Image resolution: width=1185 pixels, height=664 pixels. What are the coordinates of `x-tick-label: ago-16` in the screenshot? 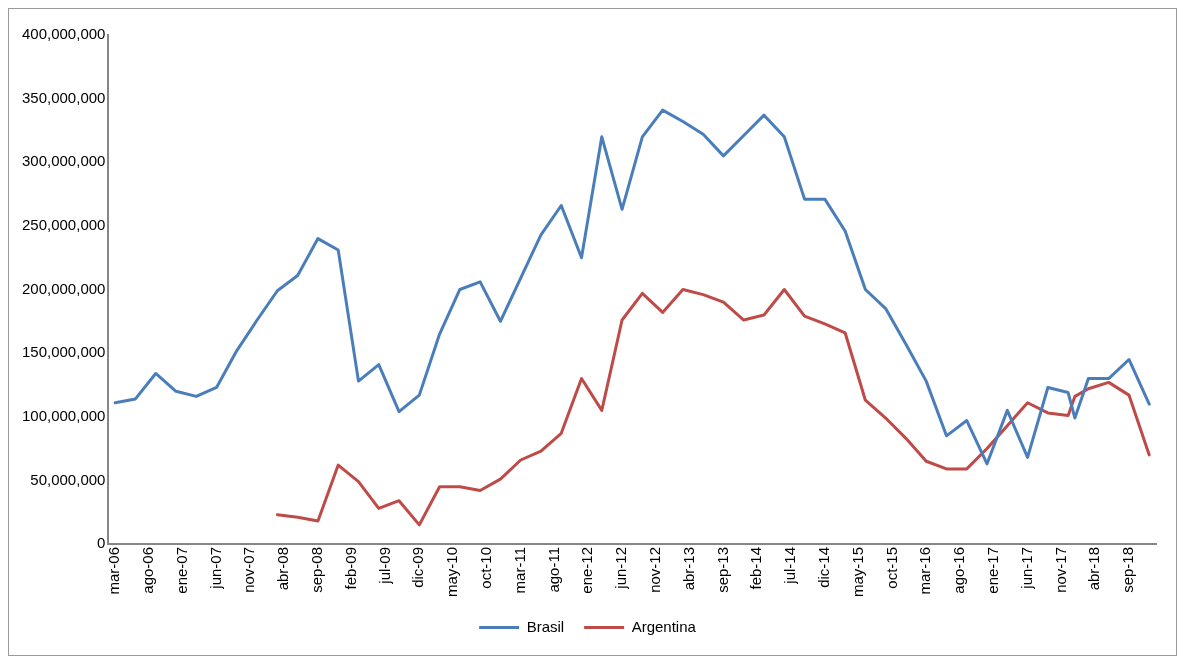 It's located at (959, 570).